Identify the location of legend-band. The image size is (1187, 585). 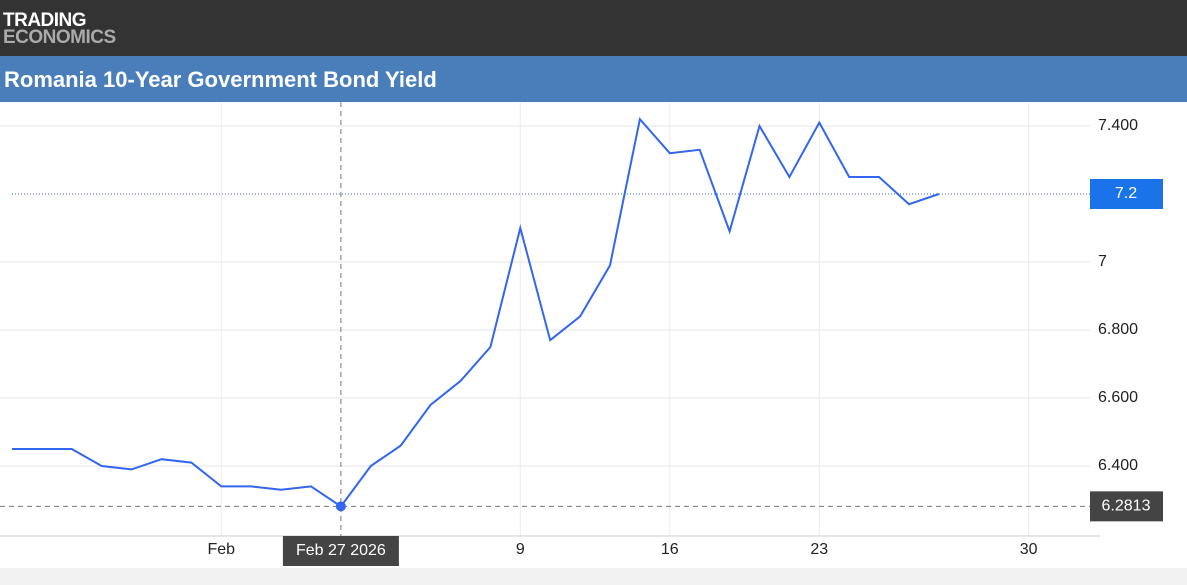
(593, 576).